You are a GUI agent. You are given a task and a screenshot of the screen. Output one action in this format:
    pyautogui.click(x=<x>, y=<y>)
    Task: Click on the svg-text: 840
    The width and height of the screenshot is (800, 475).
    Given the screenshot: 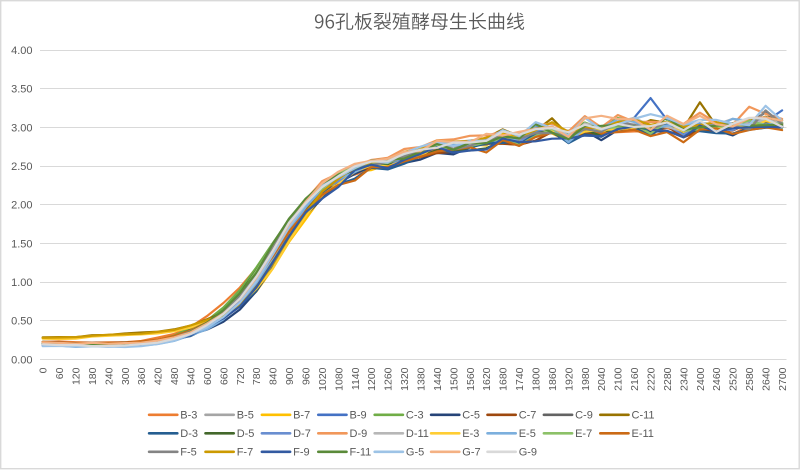 What is the action you would take?
    pyautogui.click(x=274, y=376)
    